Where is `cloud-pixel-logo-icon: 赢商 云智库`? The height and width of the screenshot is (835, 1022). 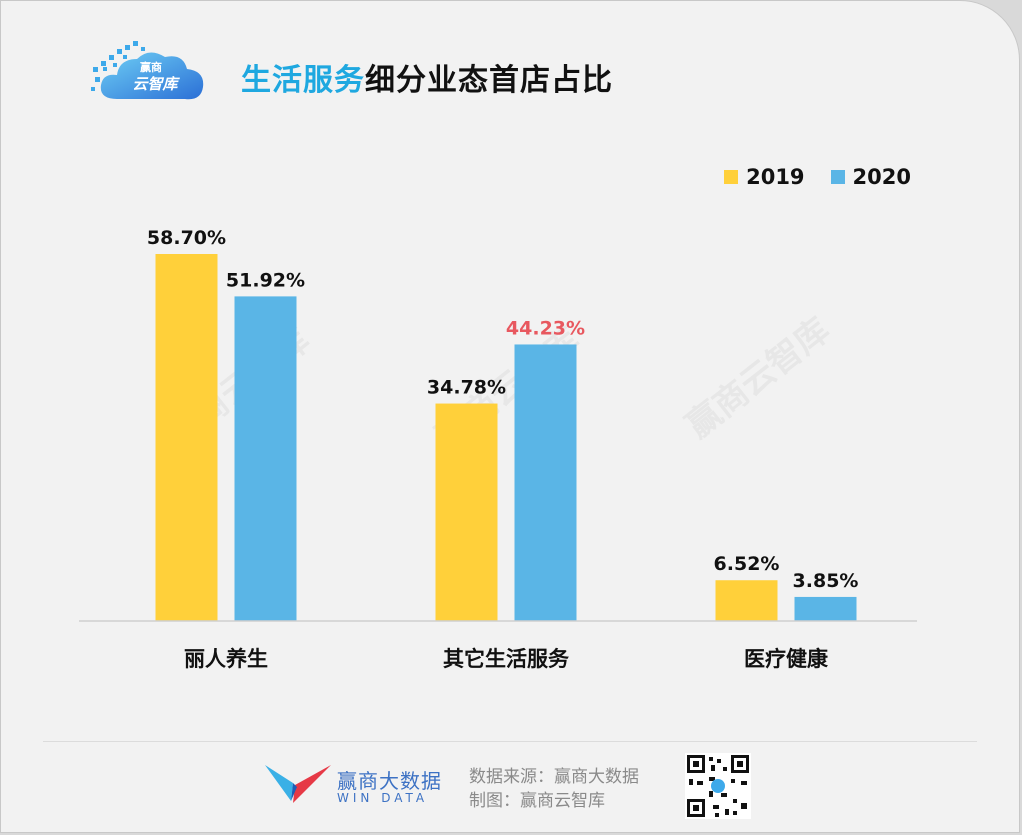
cloud-pixel-logo-icon: 赢商 云智库 is located at coordinates (147, 70).